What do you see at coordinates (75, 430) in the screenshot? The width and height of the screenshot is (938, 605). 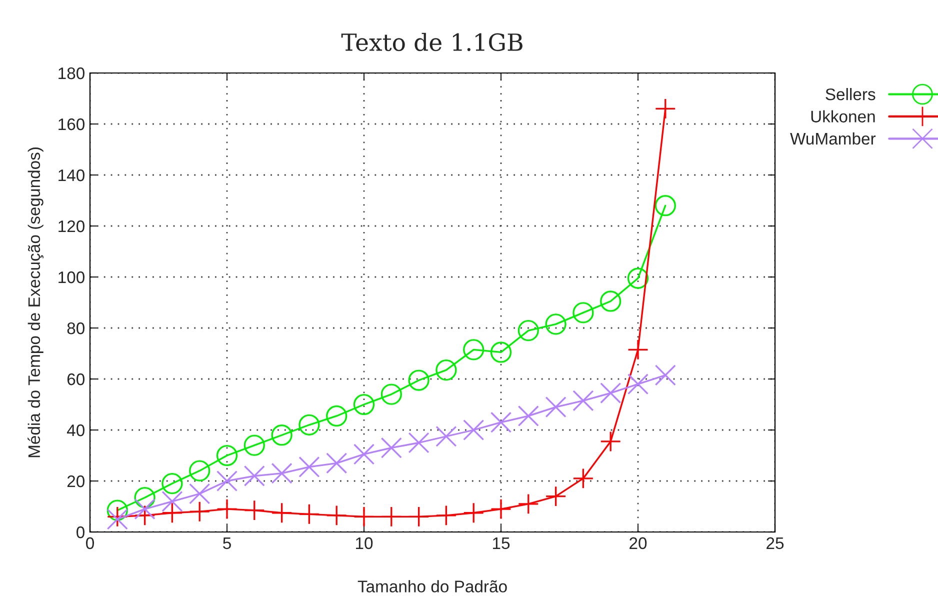 I see `y-tick-label: 40` at bounding box center [75, 430].